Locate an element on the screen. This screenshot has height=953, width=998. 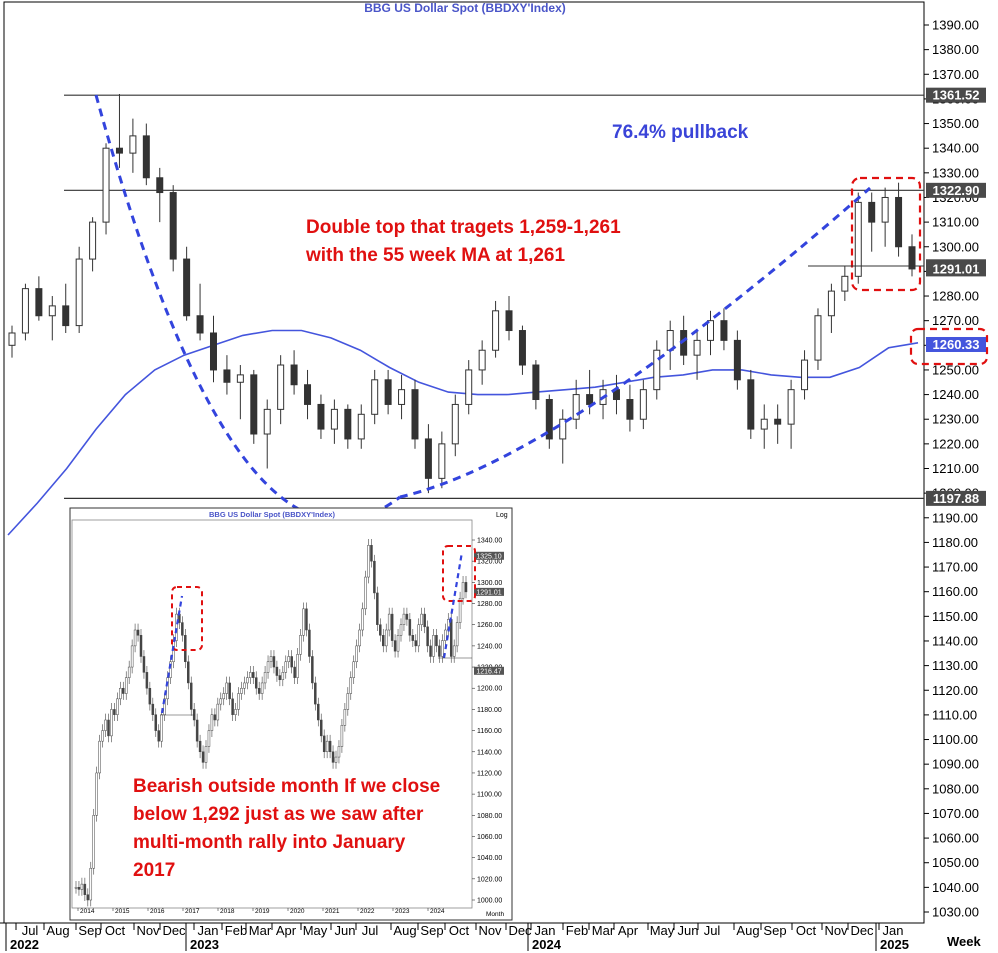
y-tick-label: 1130.00 is located at coordinates (955, 665).